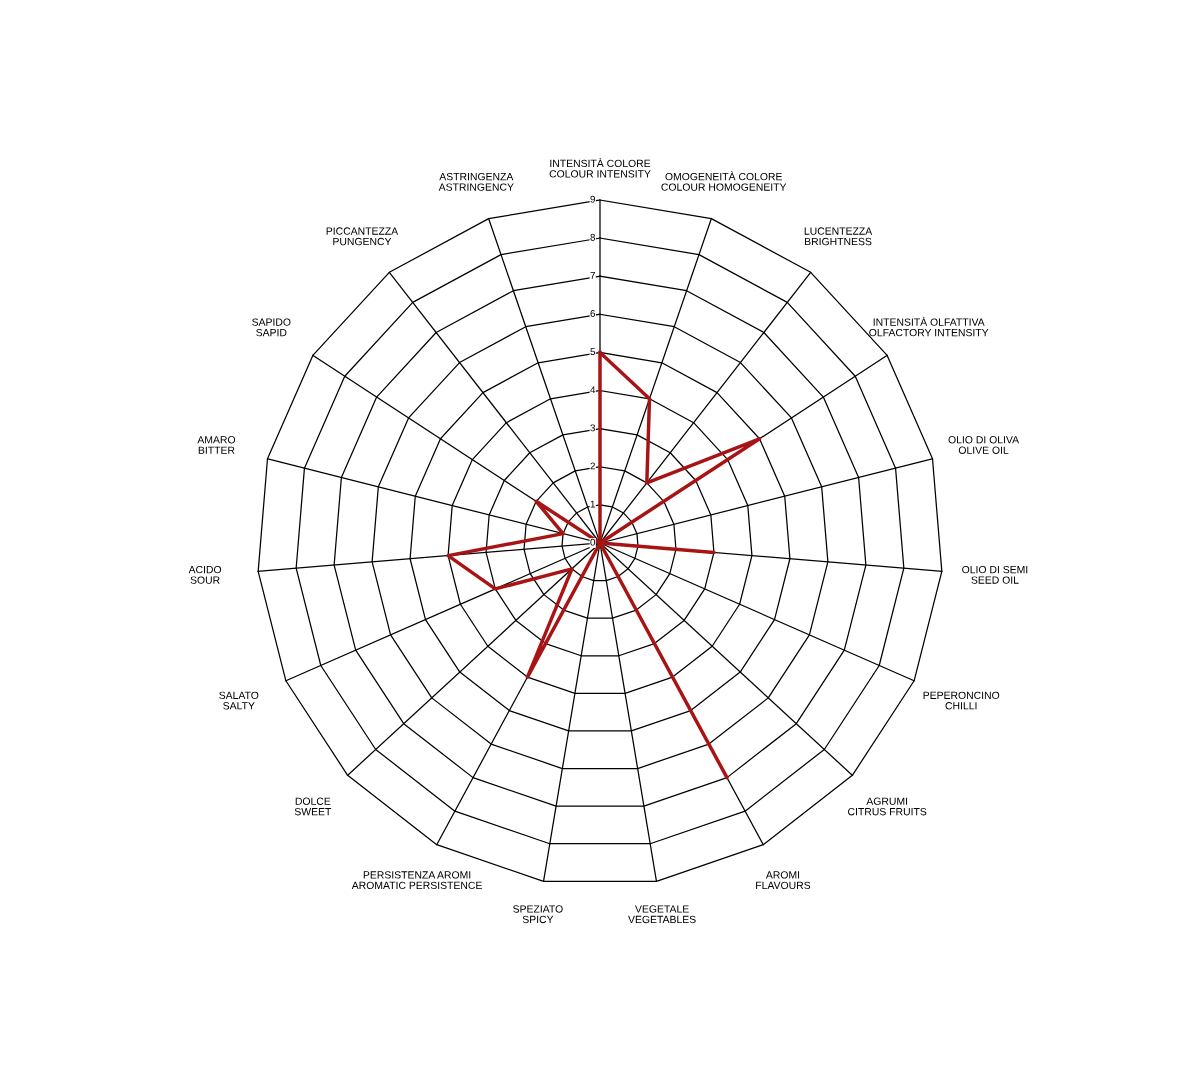 The image size is (1200, 1080). What do you see at coordinates (662, 914) in the screenshot?
I see `spoke-label: VEGETALE VEGETABLES` at bounding box center [662, 914].